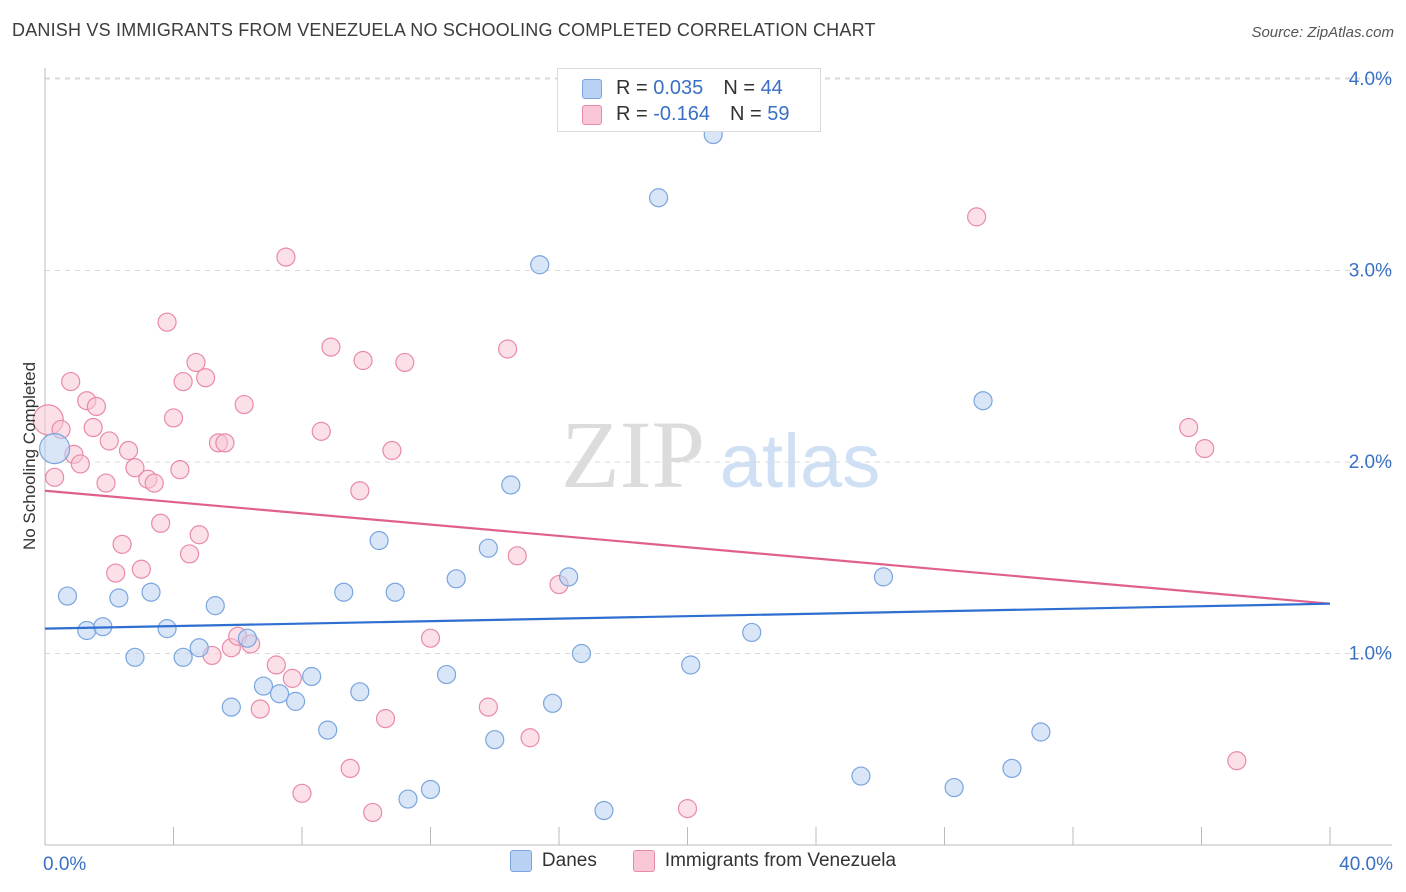 Image resolution: width=1406 pixels, height=892 pixels. Describe the element at coordinates (1370, 654) in the screenshot. I see `y-tick-label: 1.0%` at that location.